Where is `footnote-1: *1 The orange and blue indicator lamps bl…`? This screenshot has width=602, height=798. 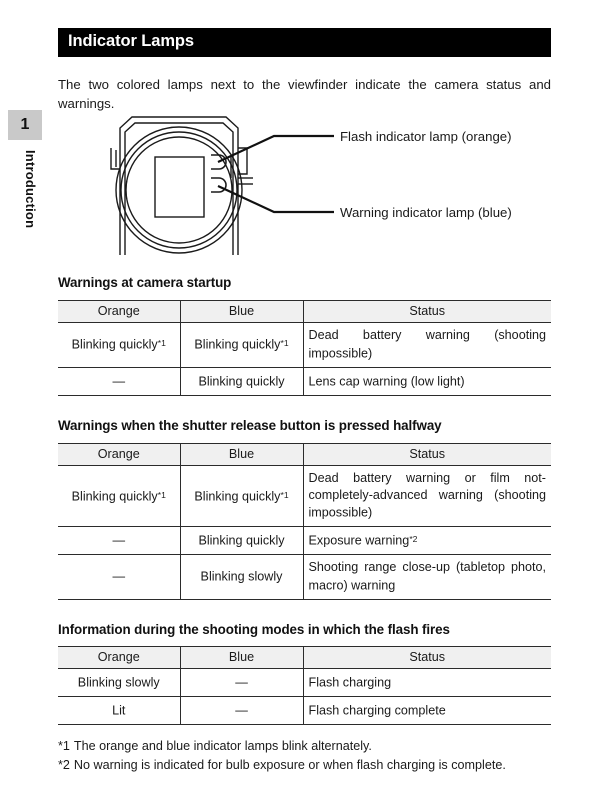 footnote-1: *1 The orange and blue indicator lamps bl… is located at coordinates (308, 746).